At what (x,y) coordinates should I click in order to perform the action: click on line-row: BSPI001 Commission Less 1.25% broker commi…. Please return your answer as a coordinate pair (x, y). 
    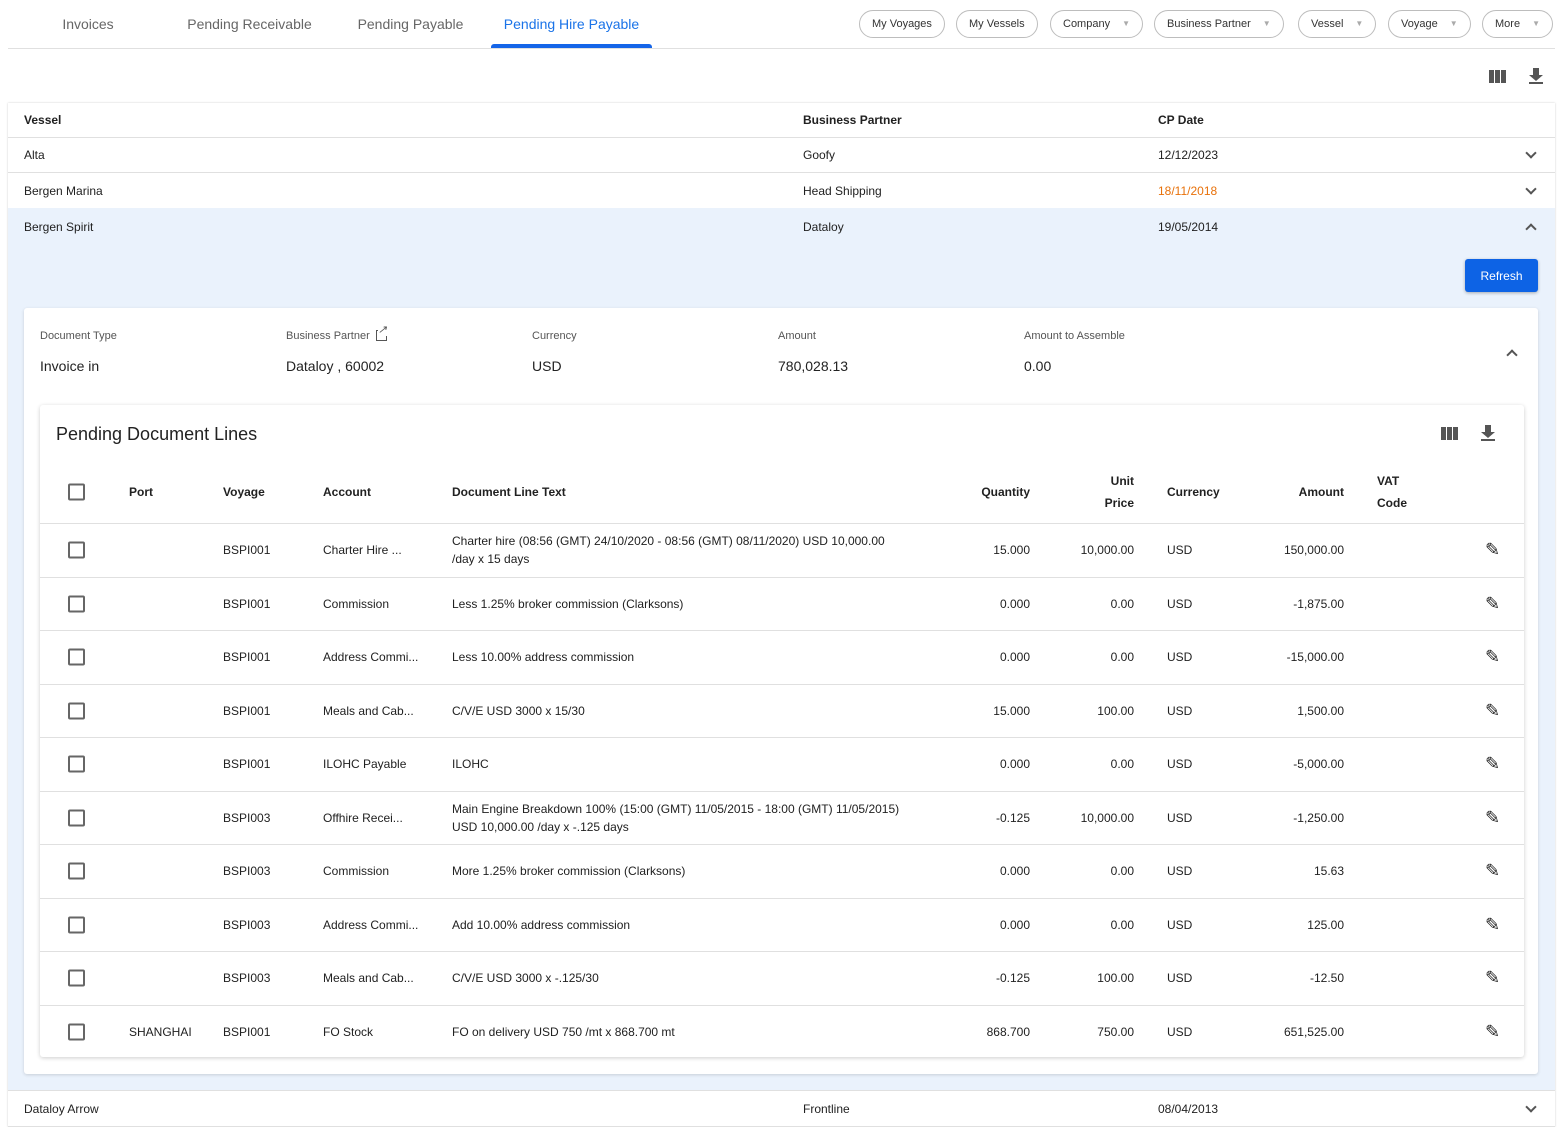
    Looking at the image, I should click on (782, 604).